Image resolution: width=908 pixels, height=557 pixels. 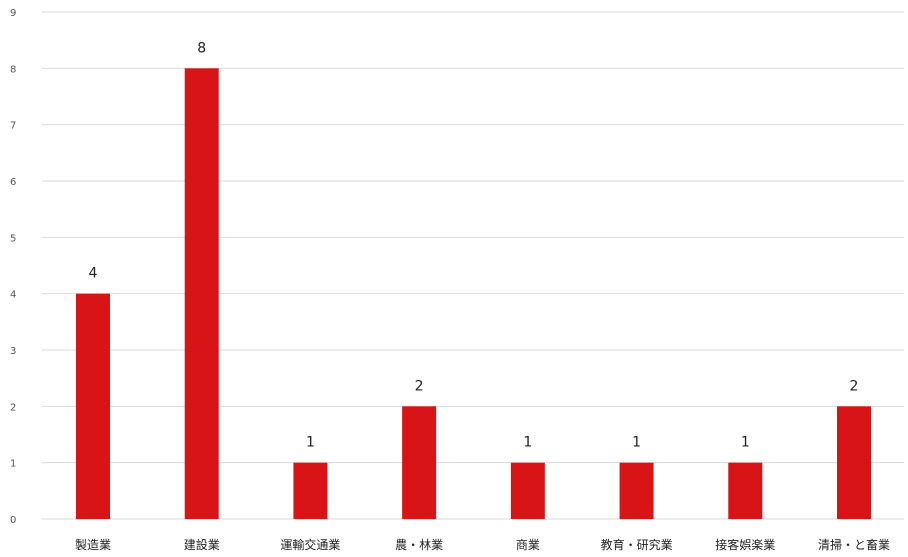 What do you see at coordinates (637, 544) in the screenshot?
I see `x-tick-label-6: 教育・研究業` at bounding box center [637, 544].